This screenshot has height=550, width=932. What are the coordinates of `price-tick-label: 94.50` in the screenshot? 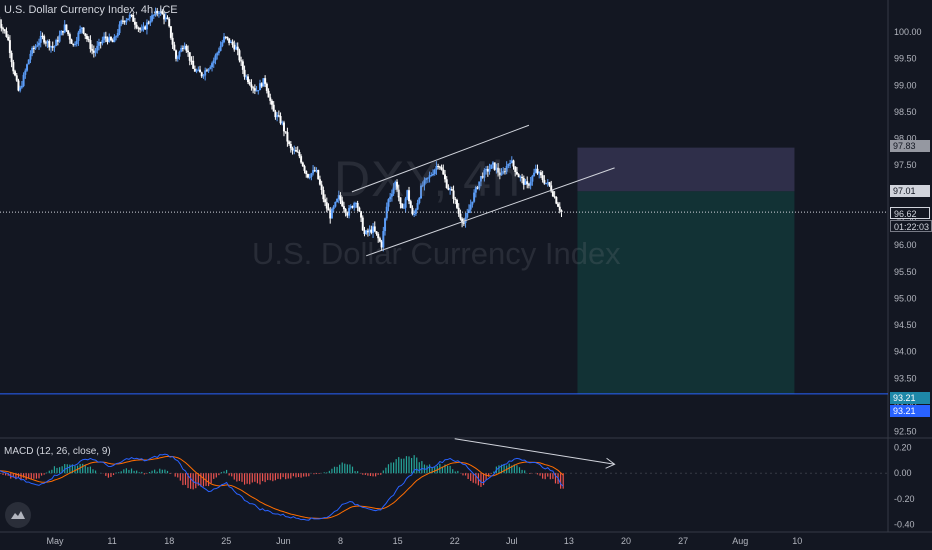 It's located at (905, 325).